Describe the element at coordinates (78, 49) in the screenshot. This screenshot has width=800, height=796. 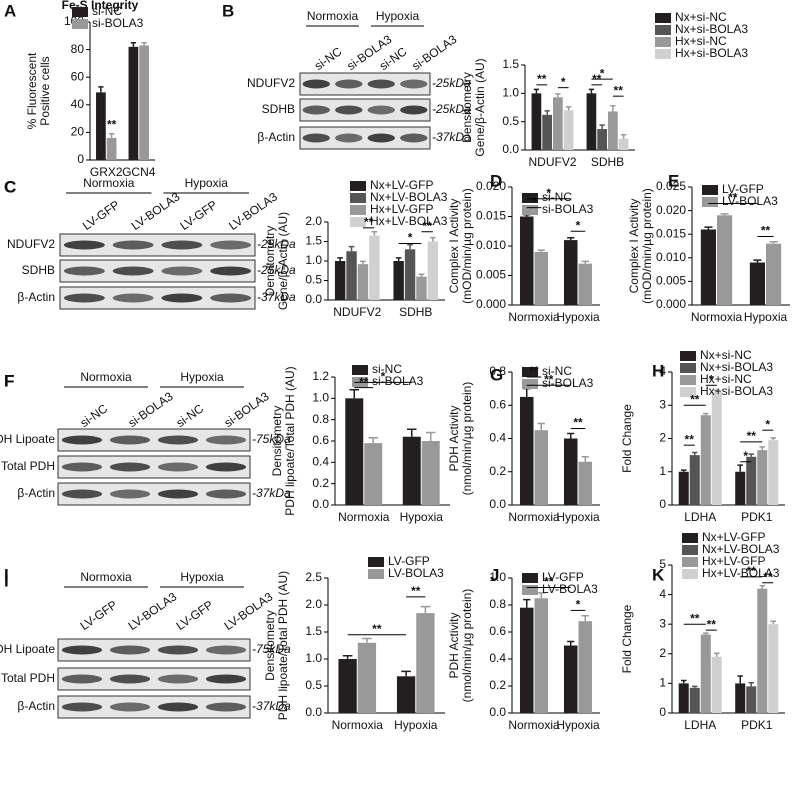
I see `y-tick-label: 80` at that location.